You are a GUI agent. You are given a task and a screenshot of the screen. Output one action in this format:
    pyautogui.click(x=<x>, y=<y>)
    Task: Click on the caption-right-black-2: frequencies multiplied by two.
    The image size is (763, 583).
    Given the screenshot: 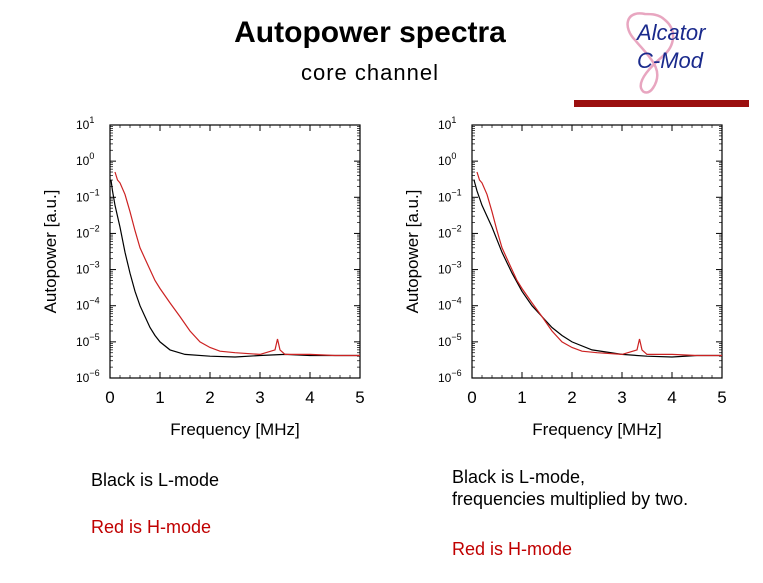 What is the action you would take?
    pyautogui.click(x=570, y=499)
    